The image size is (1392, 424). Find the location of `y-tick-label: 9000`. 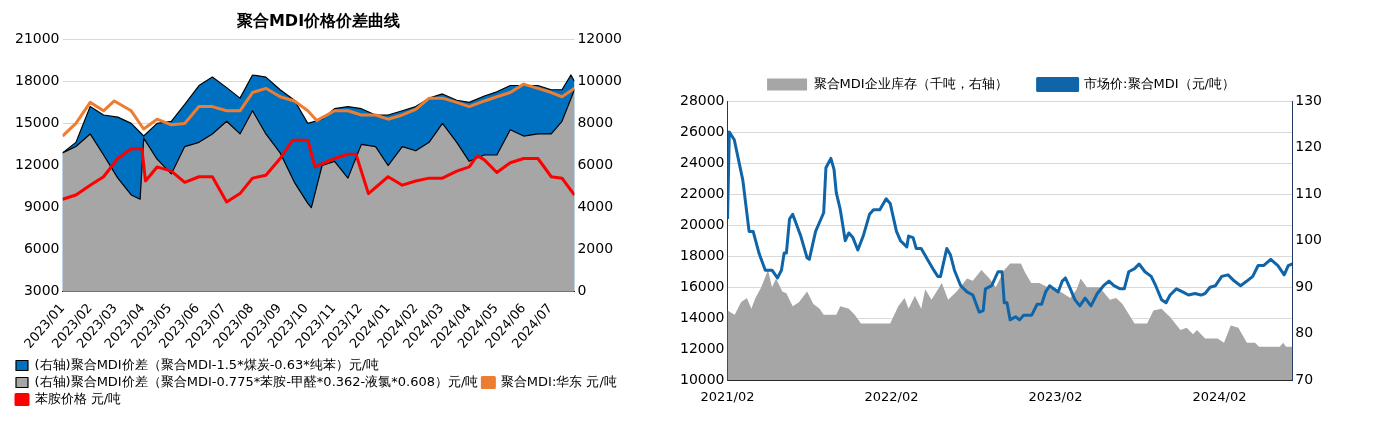

y-tick-label: 9000 is located at coordinates (41, 206).